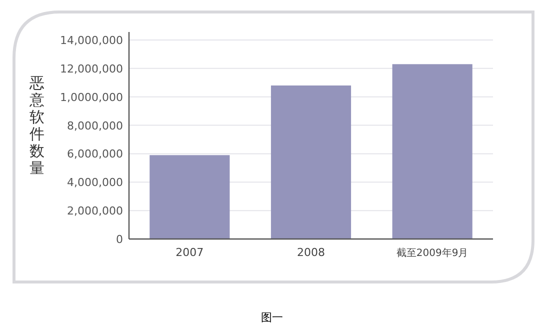 The image size is (544, 327). What do you see at coordinates (91, 40) in the screenshot?
I see `y-tick-label: 14,000,000` at bounding box center [91, 40].